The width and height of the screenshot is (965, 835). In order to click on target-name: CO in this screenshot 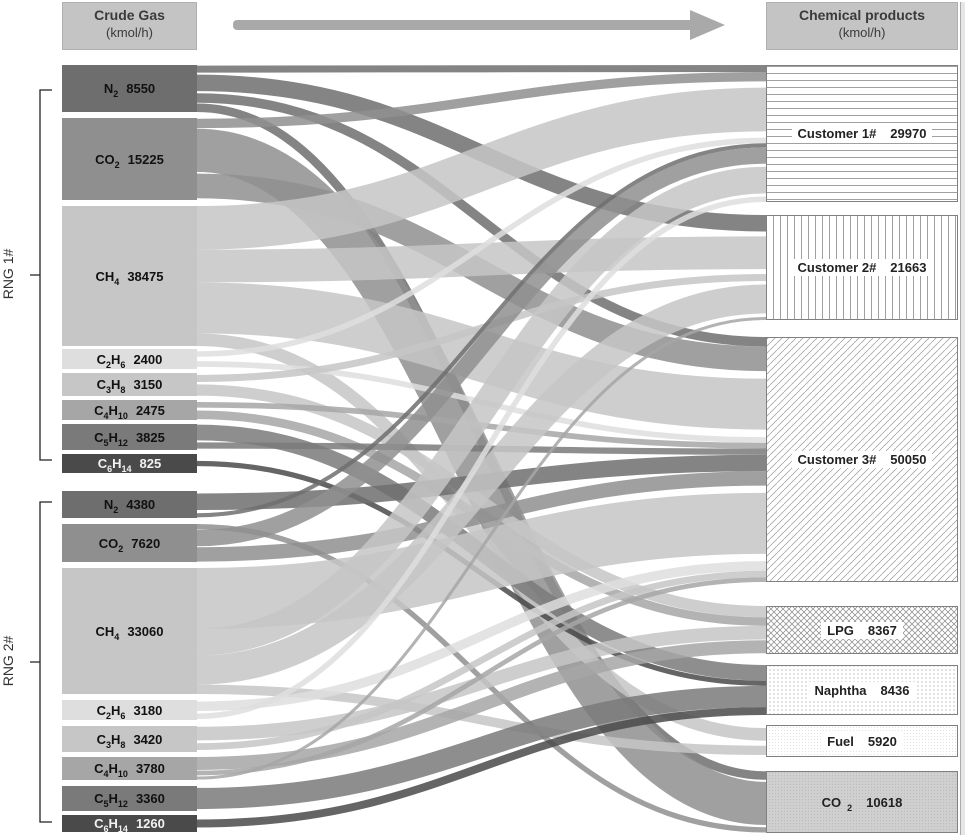, I will do `click(831, 802)`.